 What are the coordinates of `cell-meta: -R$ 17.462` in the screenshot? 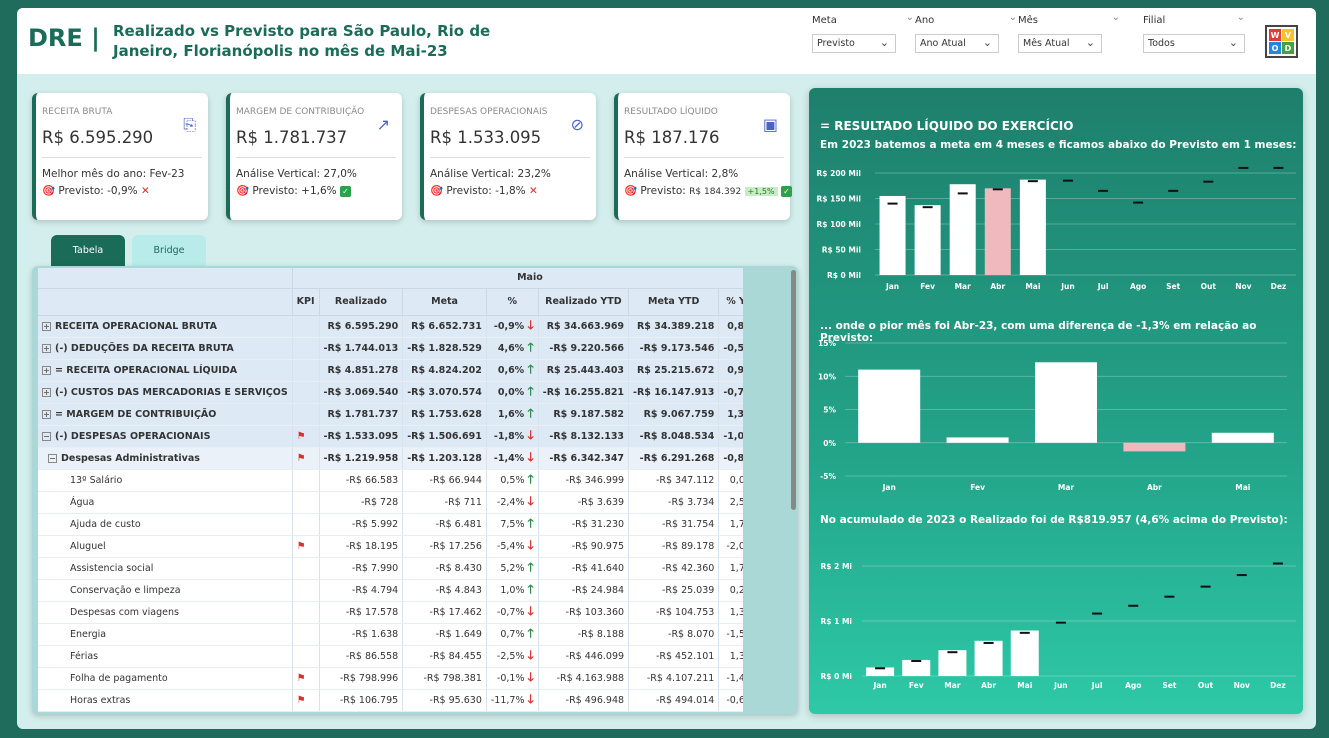 It's located at (444, 612).